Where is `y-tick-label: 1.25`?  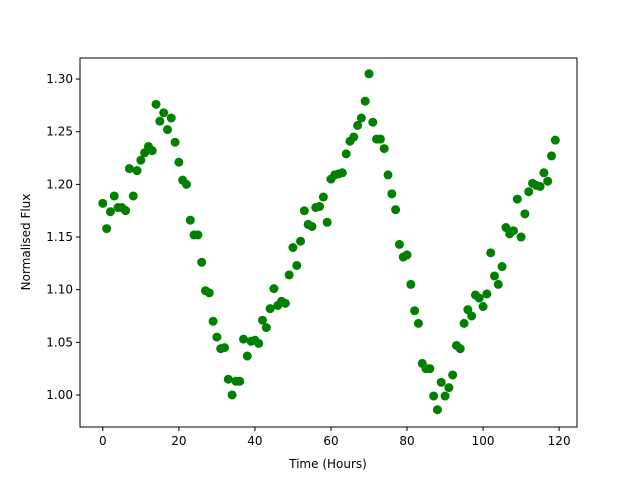
y-tick-label: 1.25 is located at coordinates (59, 132).